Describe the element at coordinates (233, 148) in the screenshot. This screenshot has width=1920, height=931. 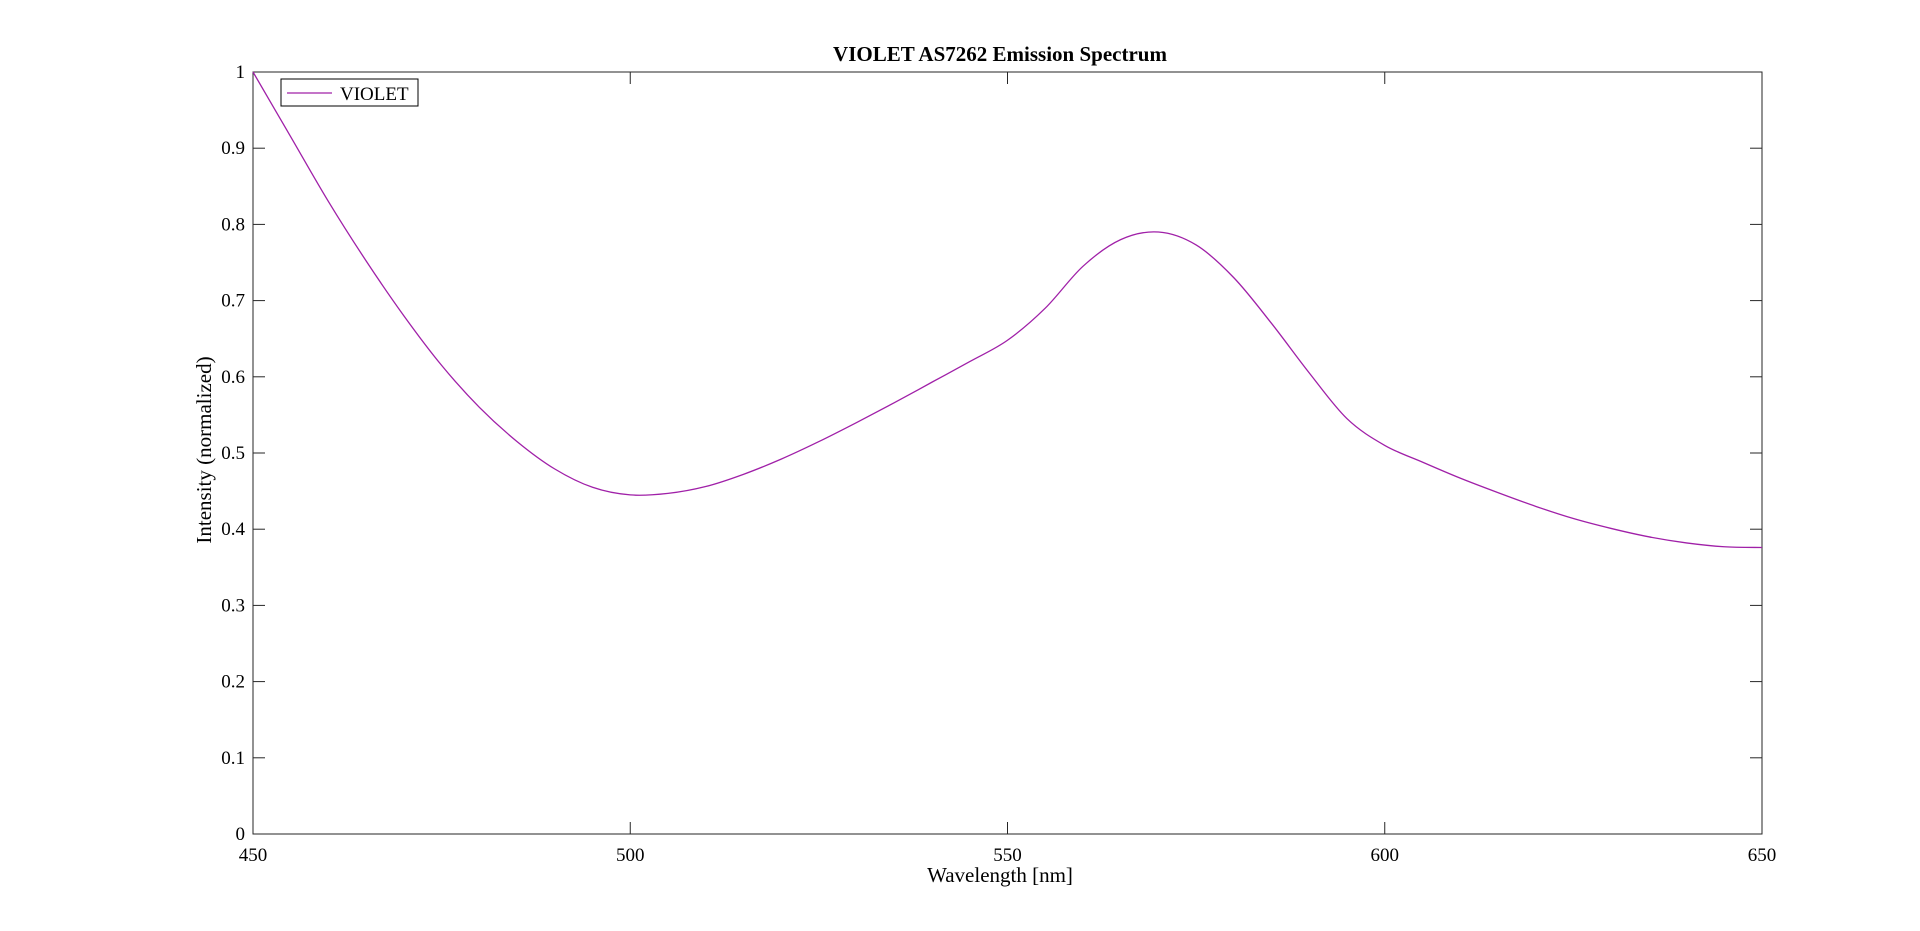
I see `y-tick-label: 0.9` at that location.